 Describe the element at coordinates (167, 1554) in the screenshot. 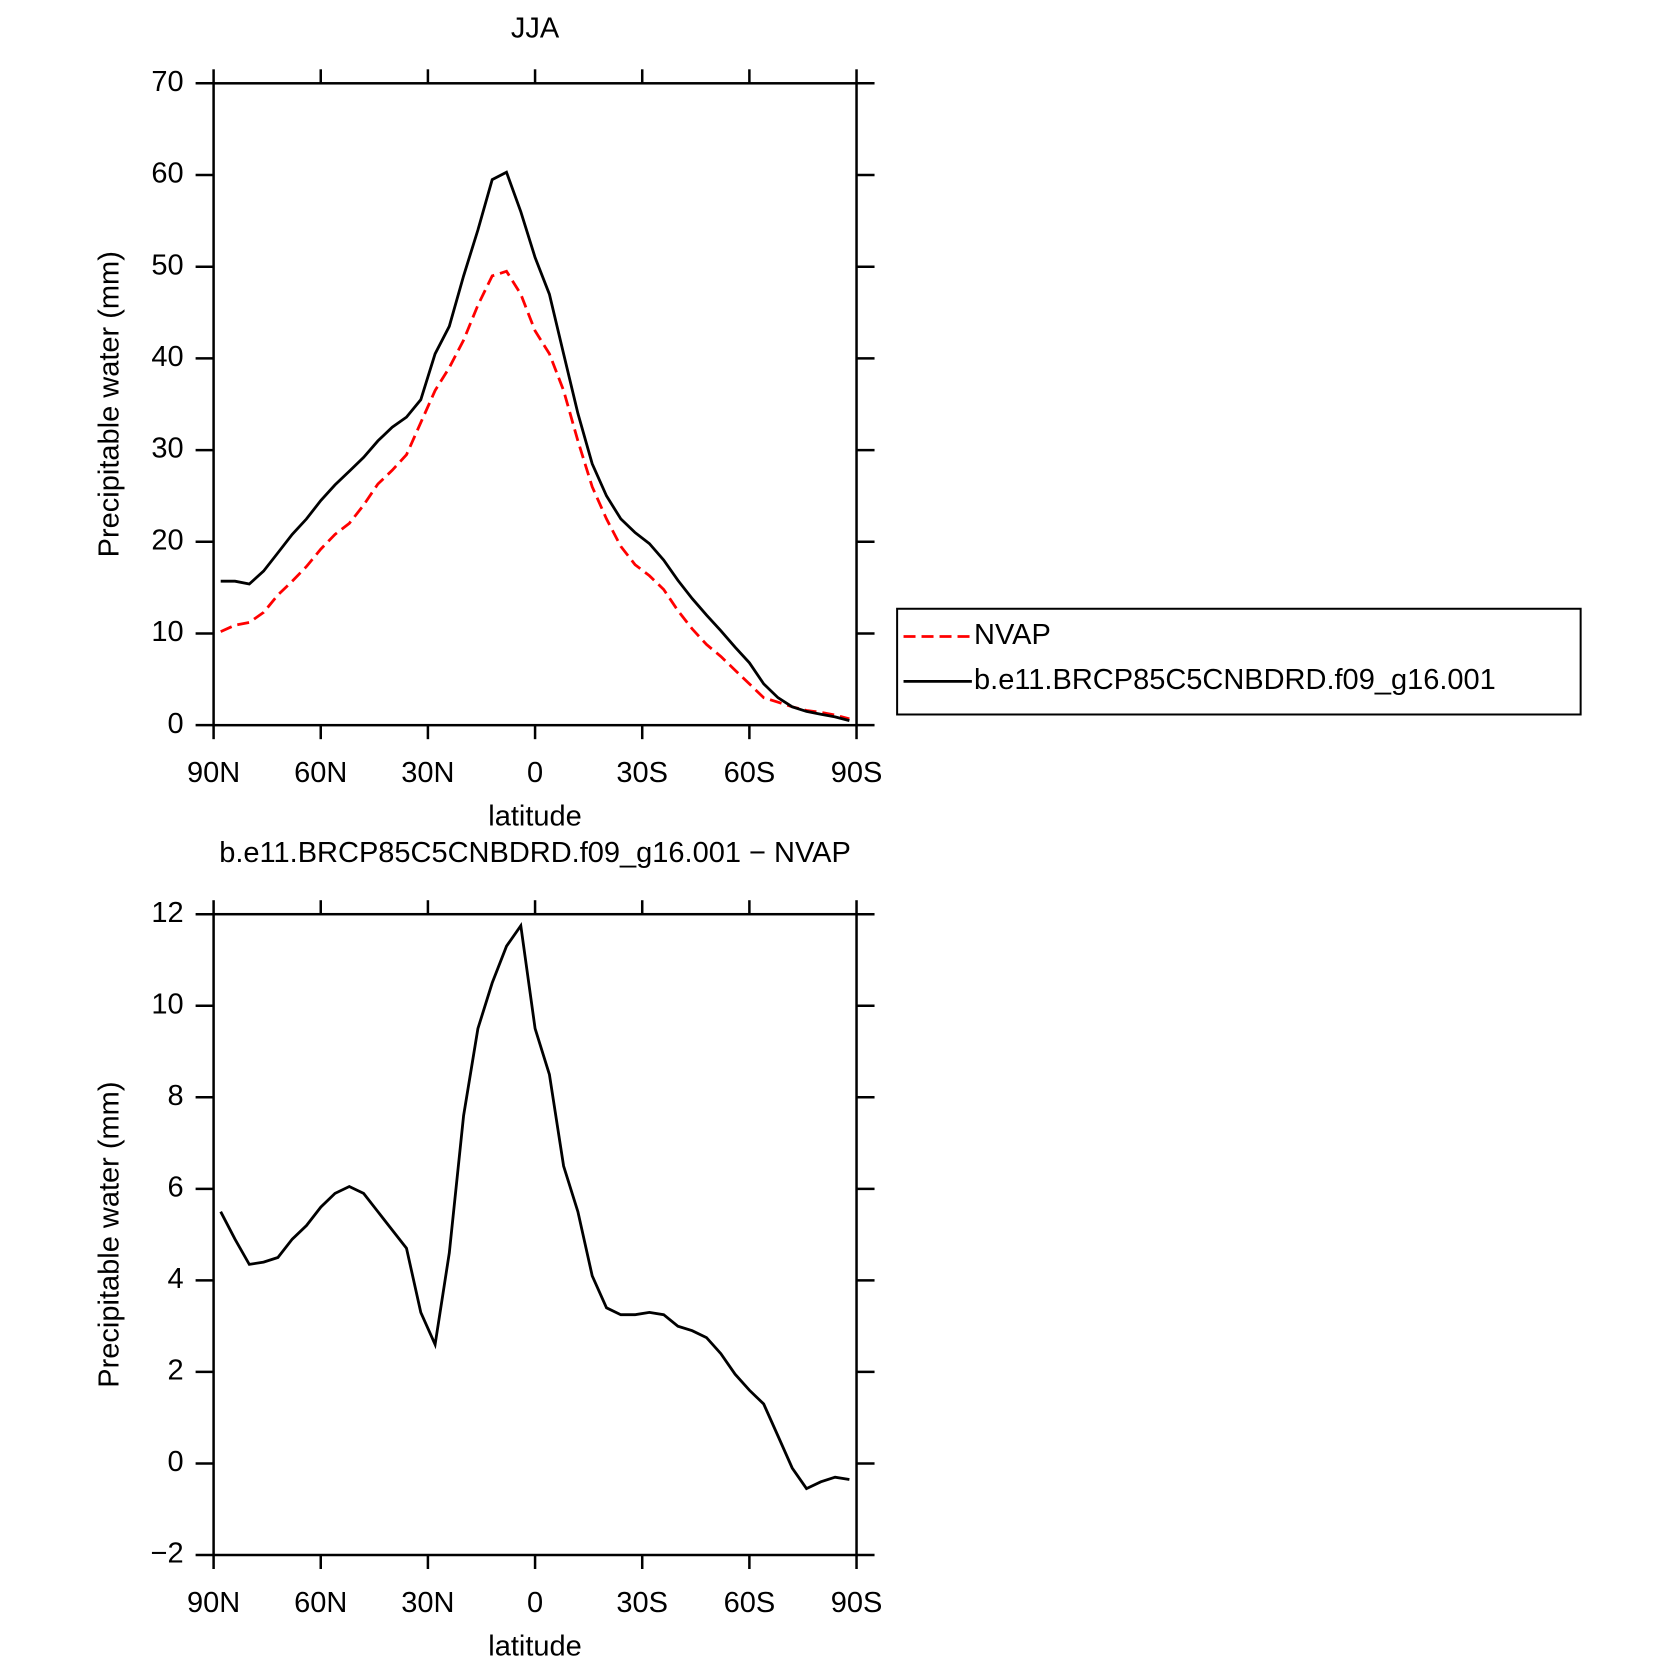

I see `y-tick-label: −2` at that location.